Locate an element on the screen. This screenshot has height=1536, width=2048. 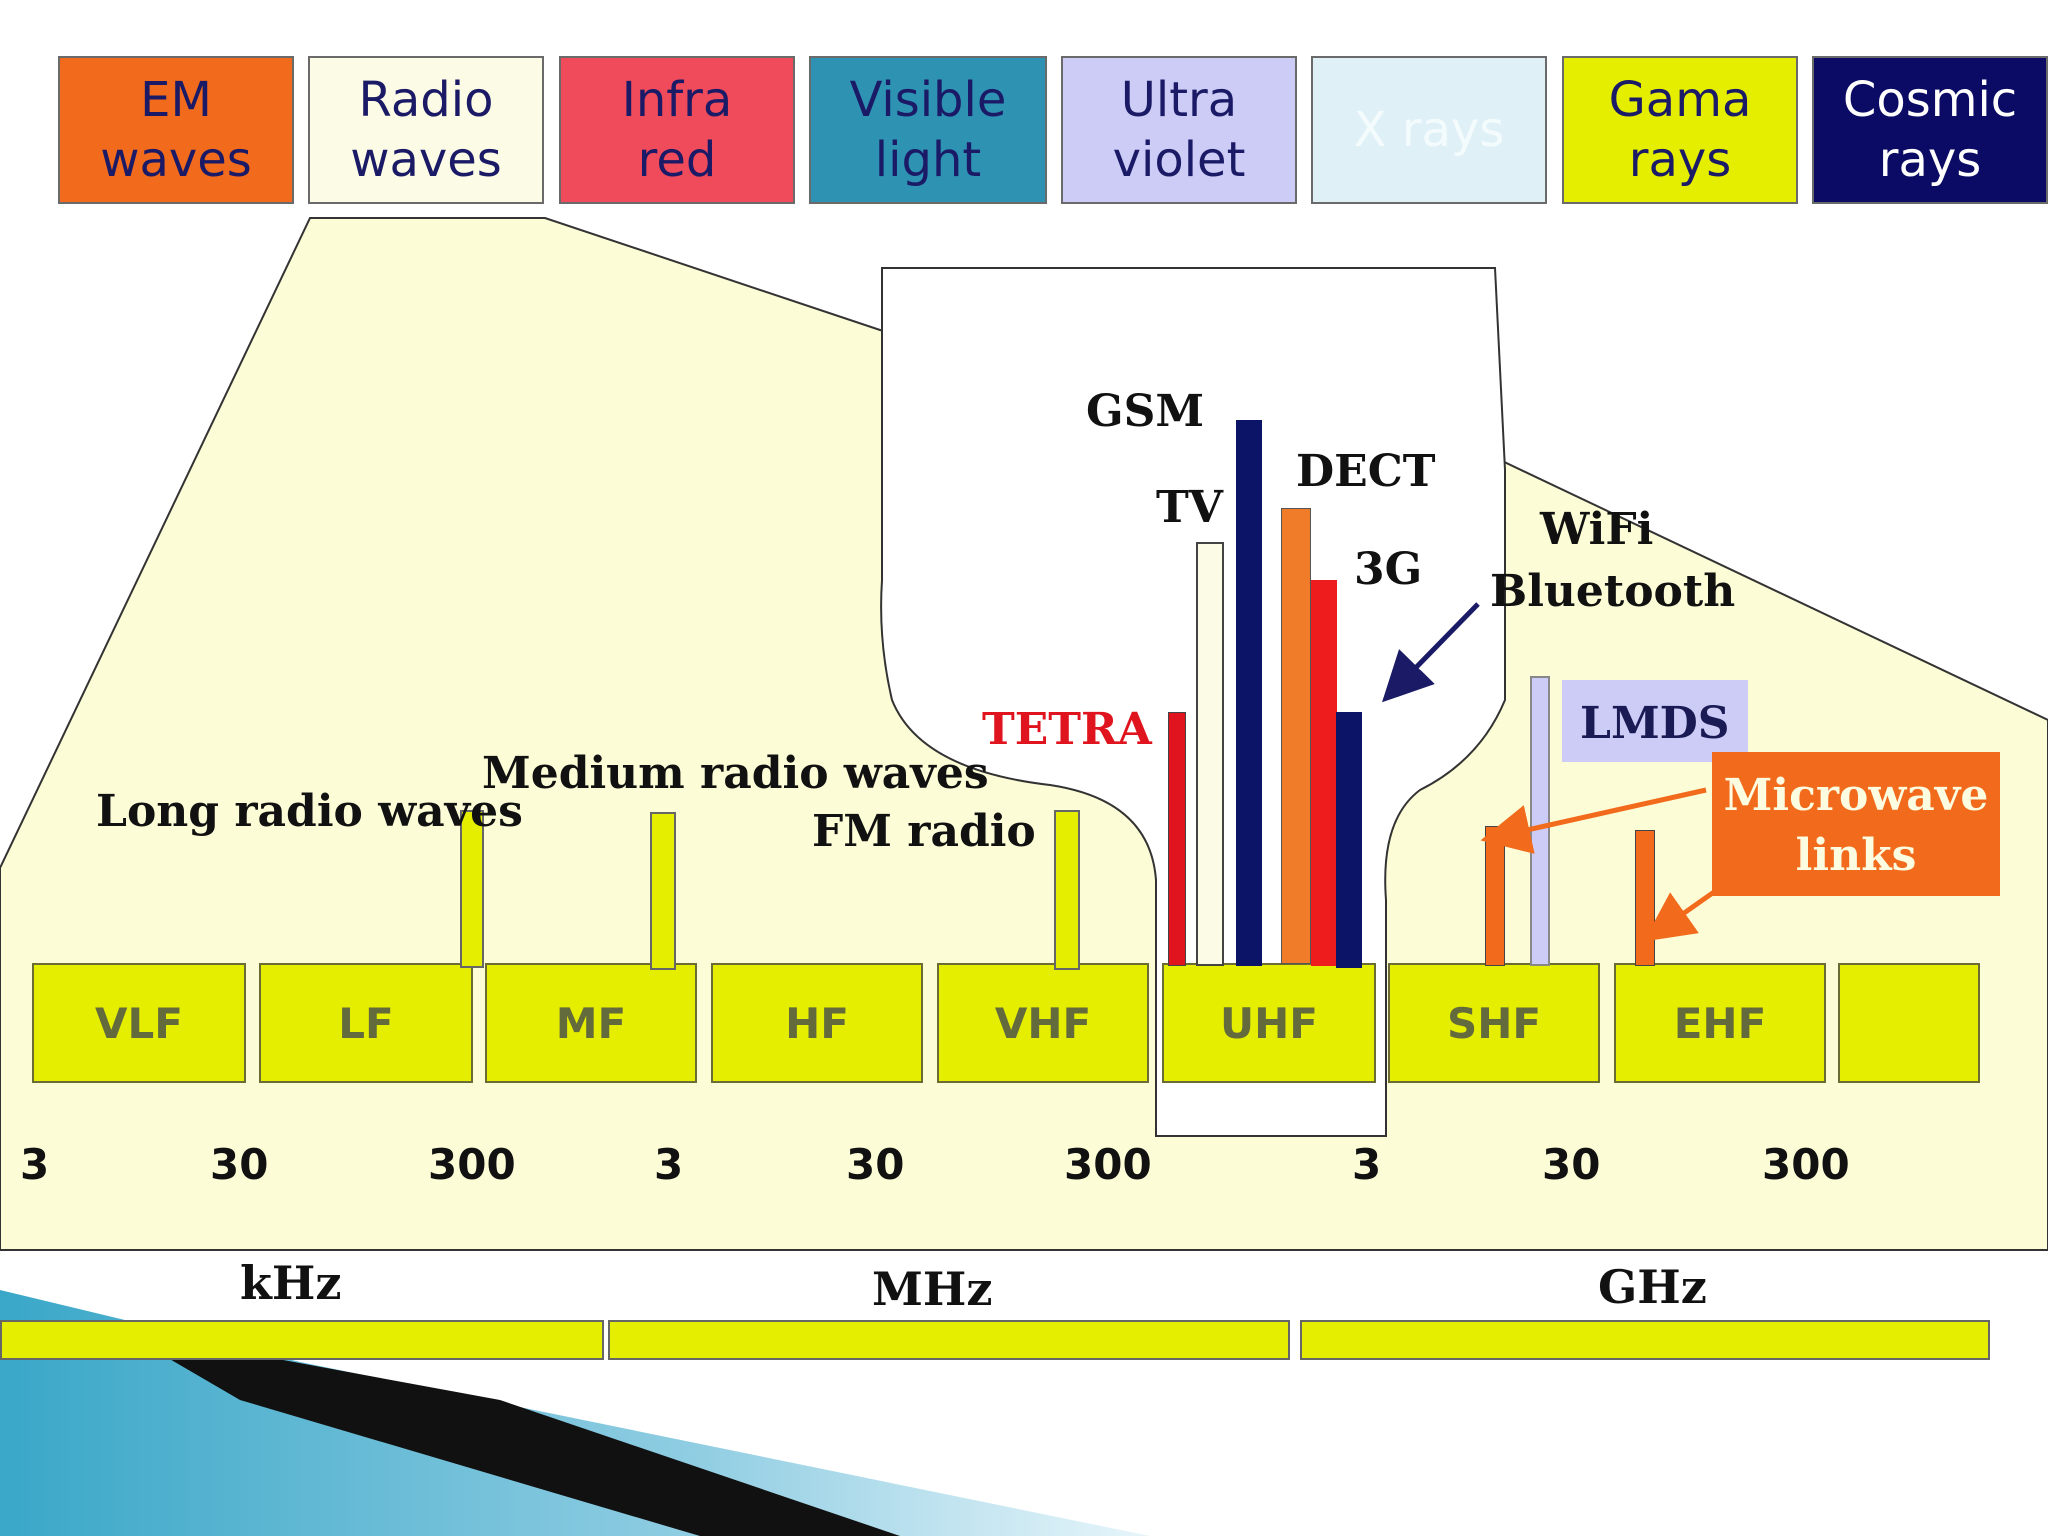
lmds-label: LMDS is located at coordinates (1655, 723).